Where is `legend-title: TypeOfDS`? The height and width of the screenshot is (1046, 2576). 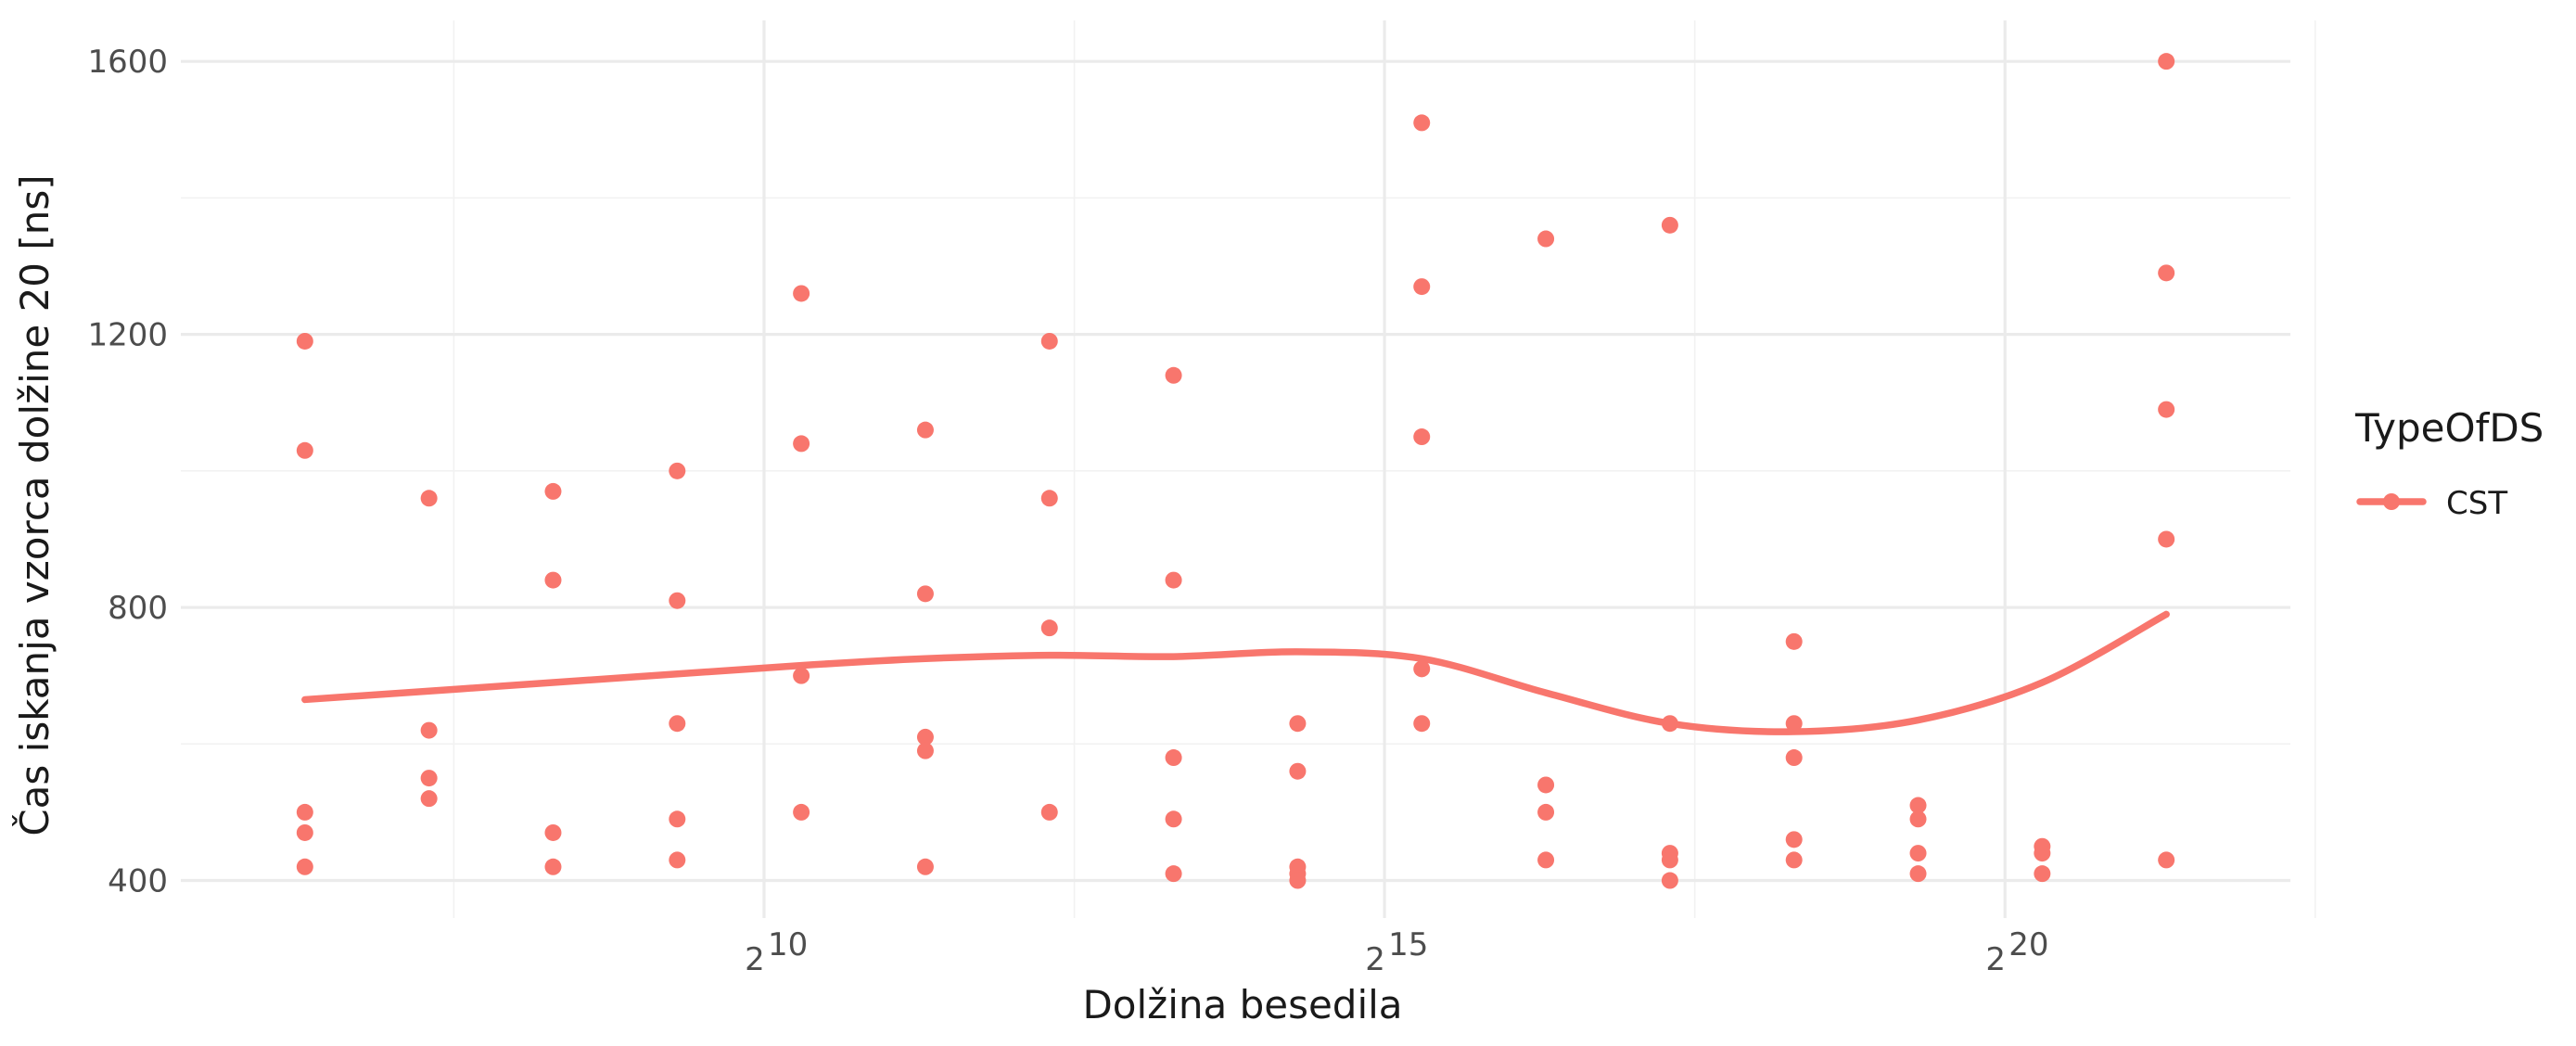
legend-title: TypeOfDS is located at coordinates (2449, 428).